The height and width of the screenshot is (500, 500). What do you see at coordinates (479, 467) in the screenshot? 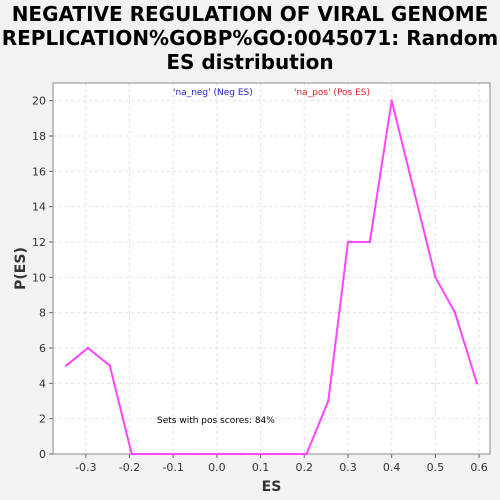
I see `x-tick-label: 0.6` at bounding box center [479, 467].